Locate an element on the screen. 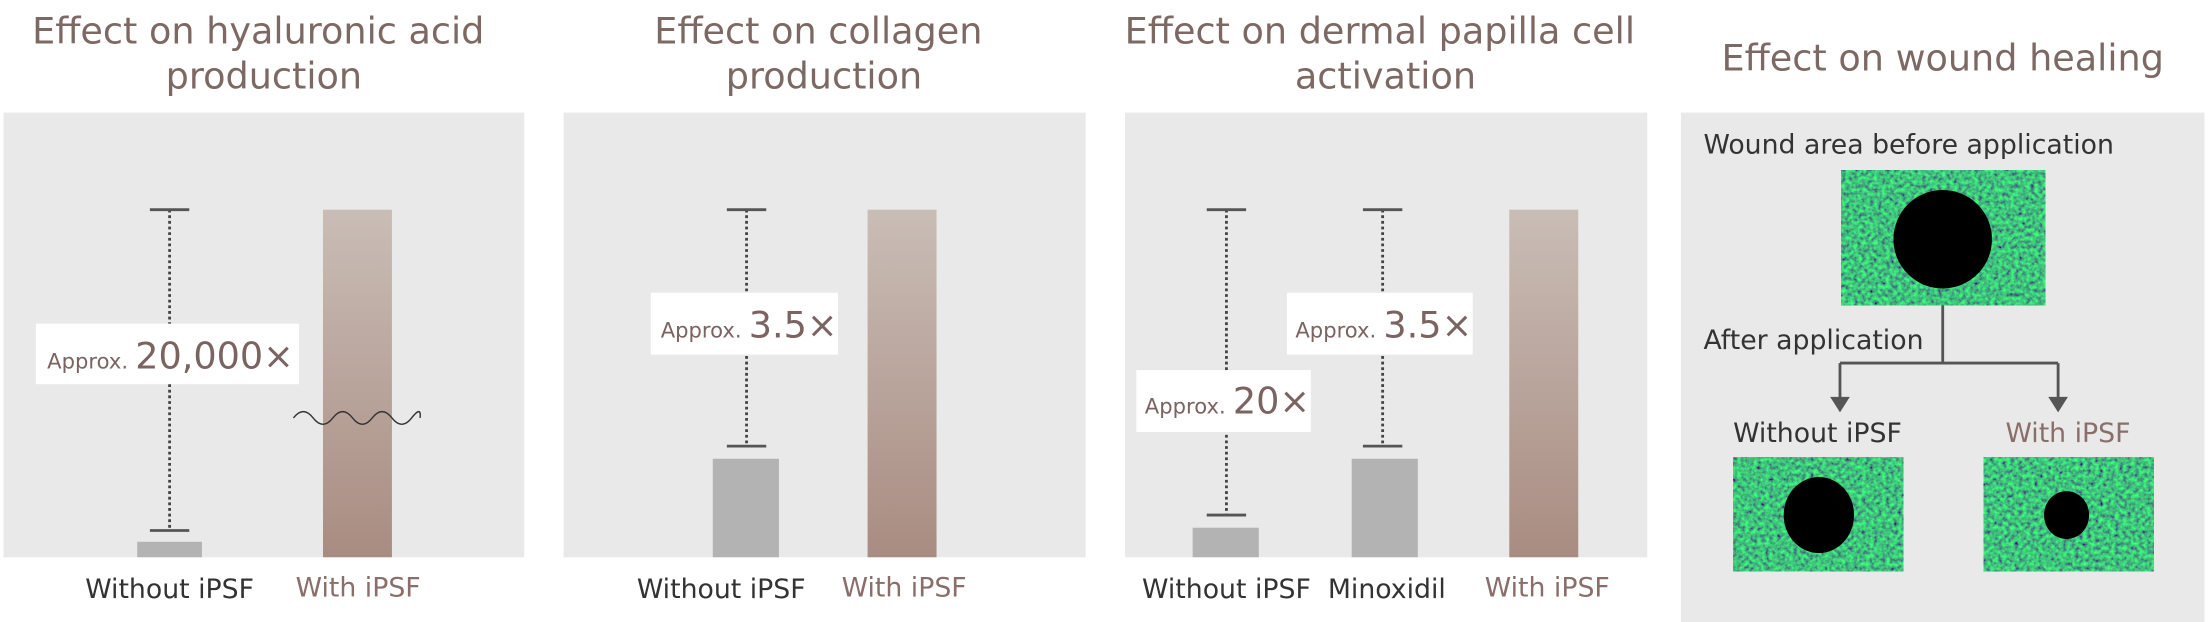  bar-label: Minoxidil is located at coordinates (1387, 589).